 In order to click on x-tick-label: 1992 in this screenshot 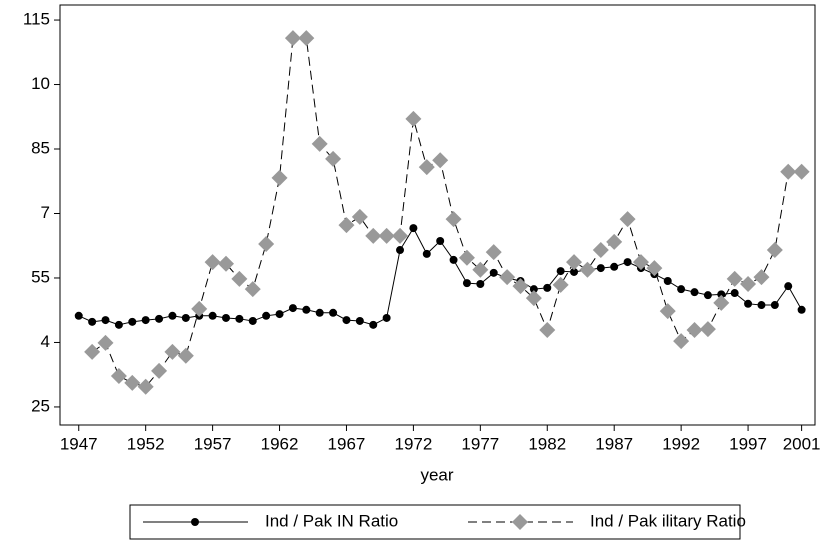, I will do `click(681, 443)`.